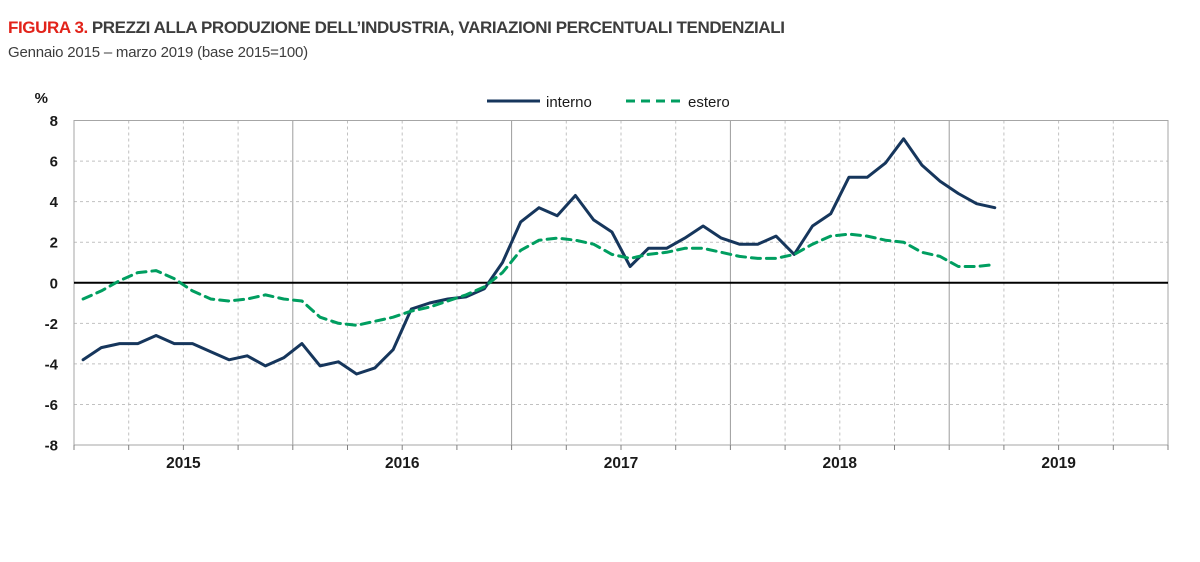 Image resolution: width=1200 pixels, height=562 pixels. I want to click on y-tick-label: 0, so click(54, 283).